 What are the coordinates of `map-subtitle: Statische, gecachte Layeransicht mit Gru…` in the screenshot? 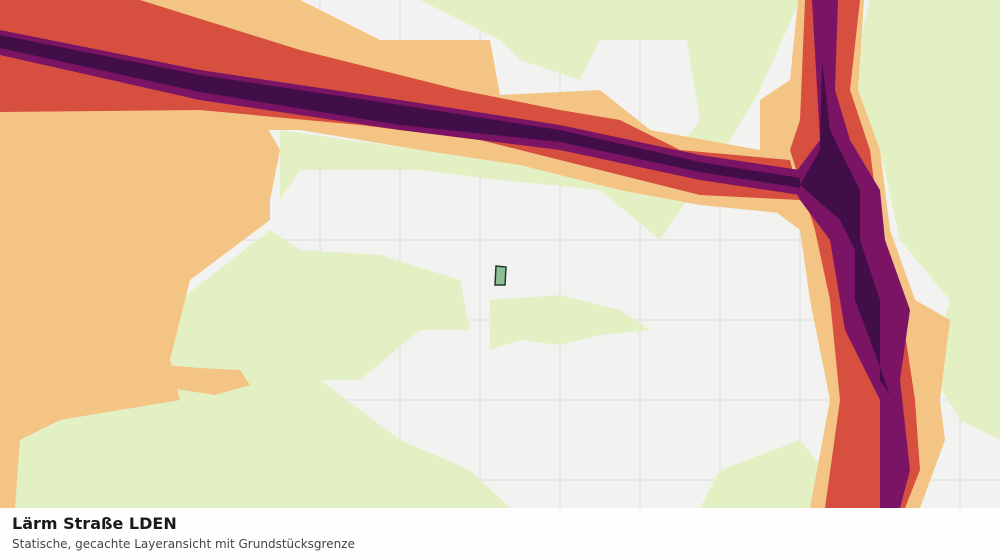 It's located at (183, 544).